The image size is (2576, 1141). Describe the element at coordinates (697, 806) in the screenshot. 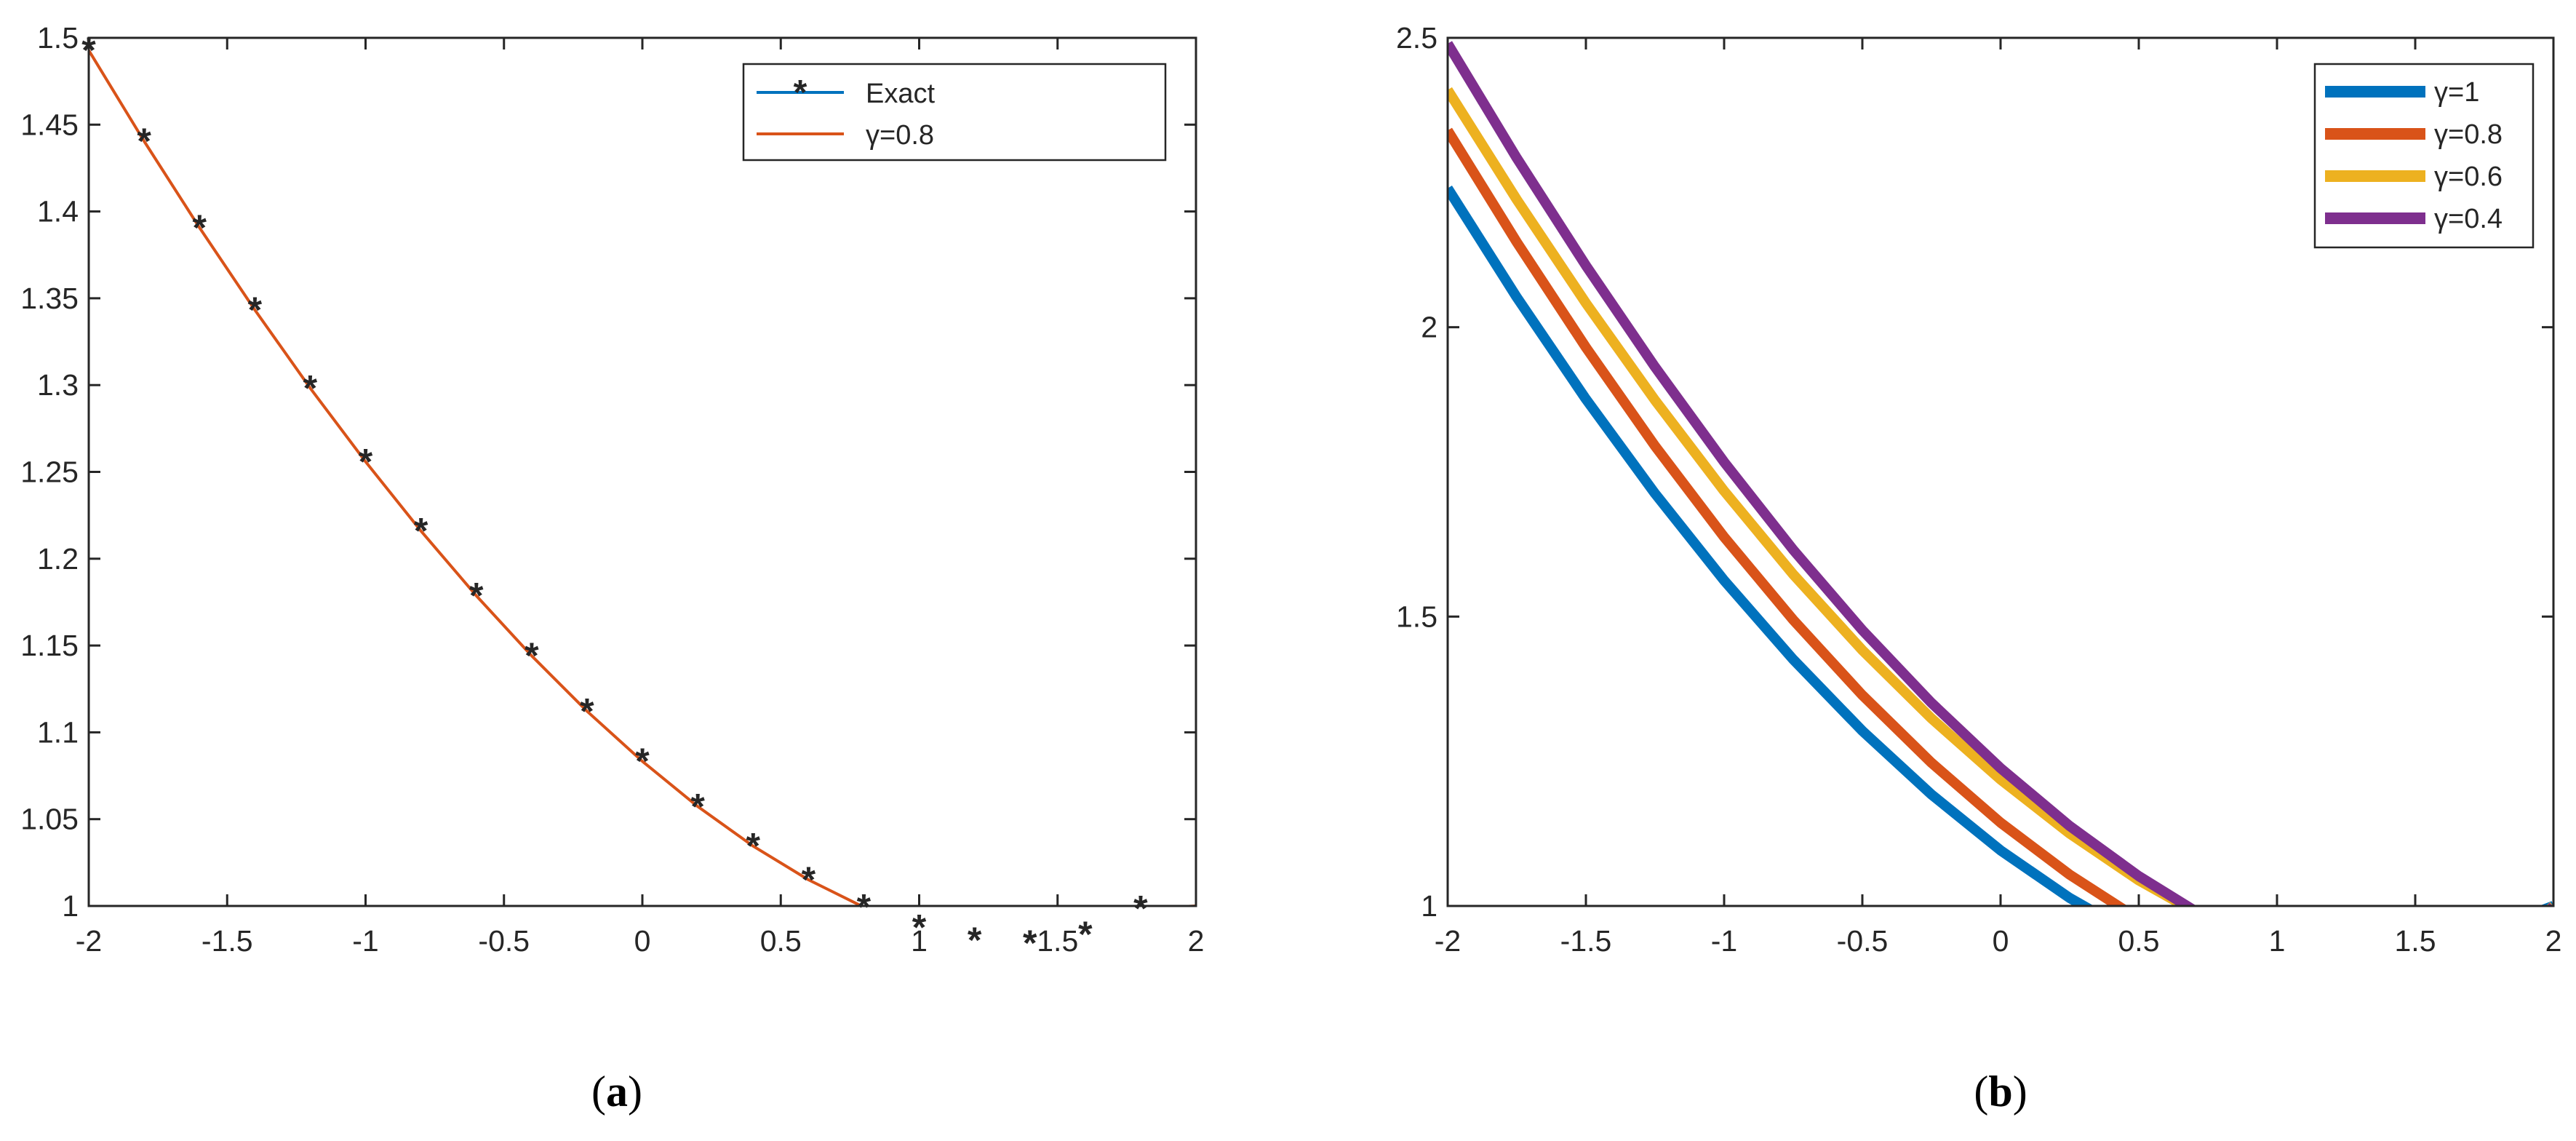

I see `chart-a-exact-point-11: *` at that location.